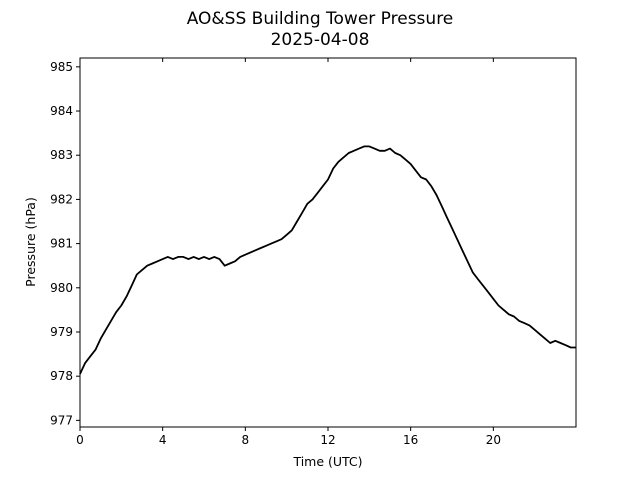  Describe the element at coordinates (320, 40) in the screenshot. I see `chart-subtitle: 2025-04-08` at that location.